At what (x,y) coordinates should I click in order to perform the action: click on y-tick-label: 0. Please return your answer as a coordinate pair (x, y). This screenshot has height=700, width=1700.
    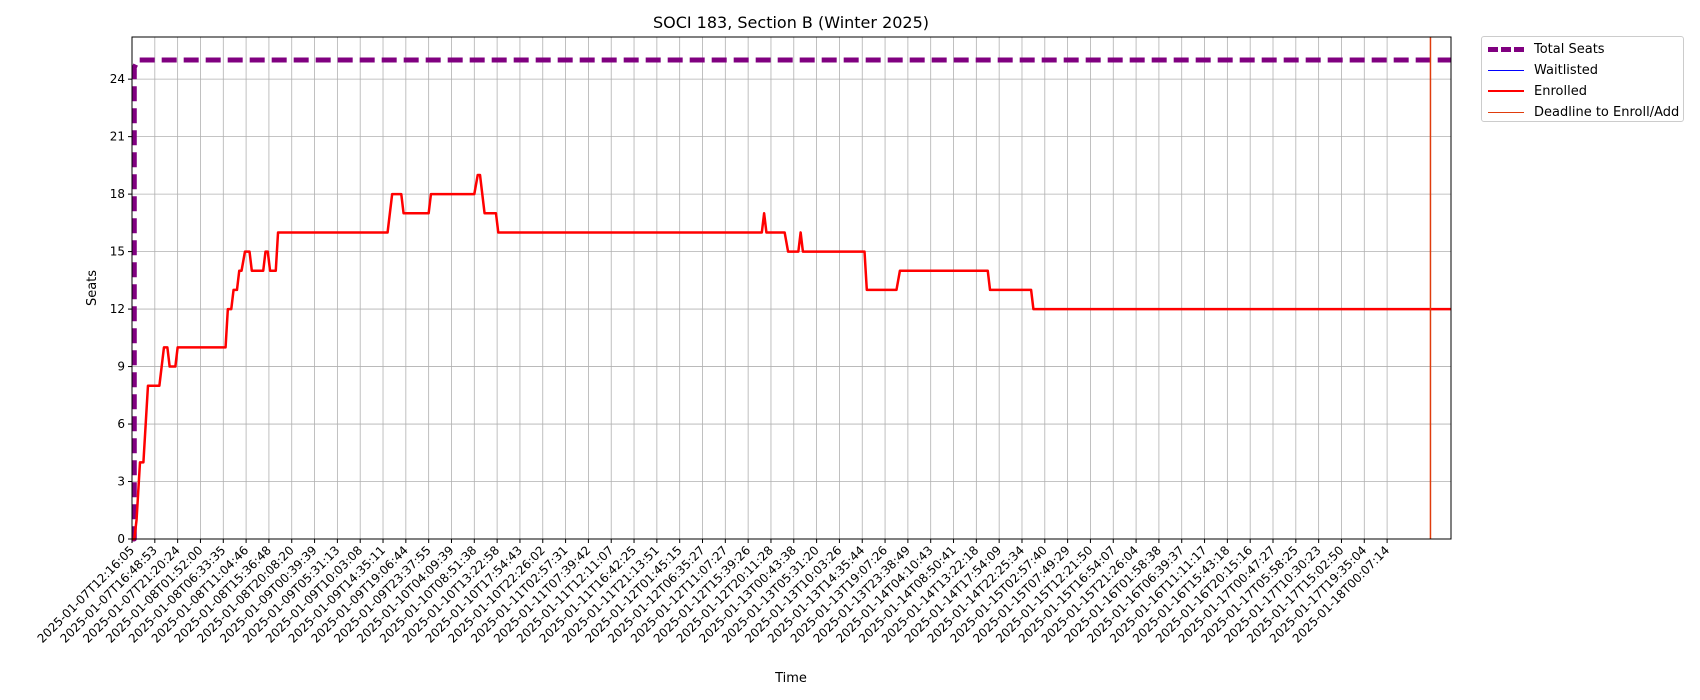
    Looking at the image, I should click on (121, 539).